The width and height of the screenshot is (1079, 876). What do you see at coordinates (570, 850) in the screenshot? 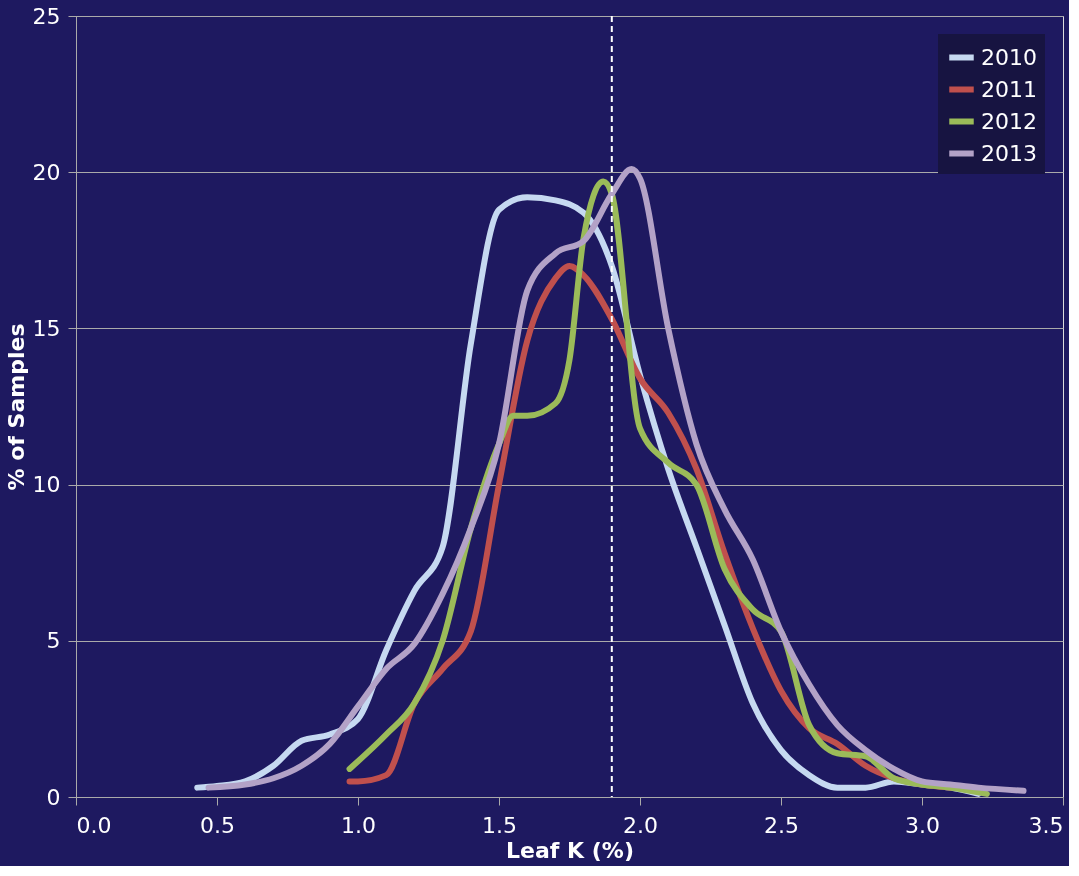
I see `x-axis-title: Leaf K (%)` at bounding box center [570, 850].